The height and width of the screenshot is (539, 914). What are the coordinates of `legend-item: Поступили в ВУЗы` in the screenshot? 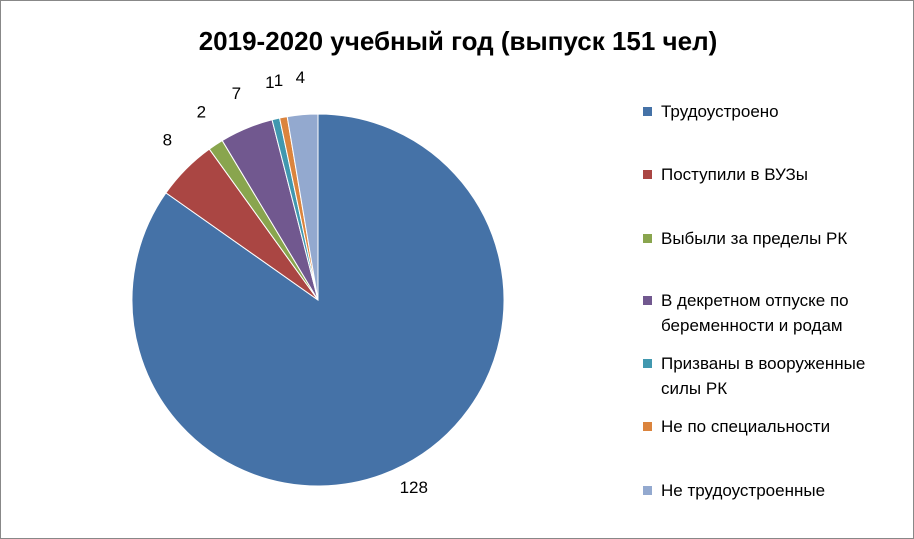 It's located at (768, 174).